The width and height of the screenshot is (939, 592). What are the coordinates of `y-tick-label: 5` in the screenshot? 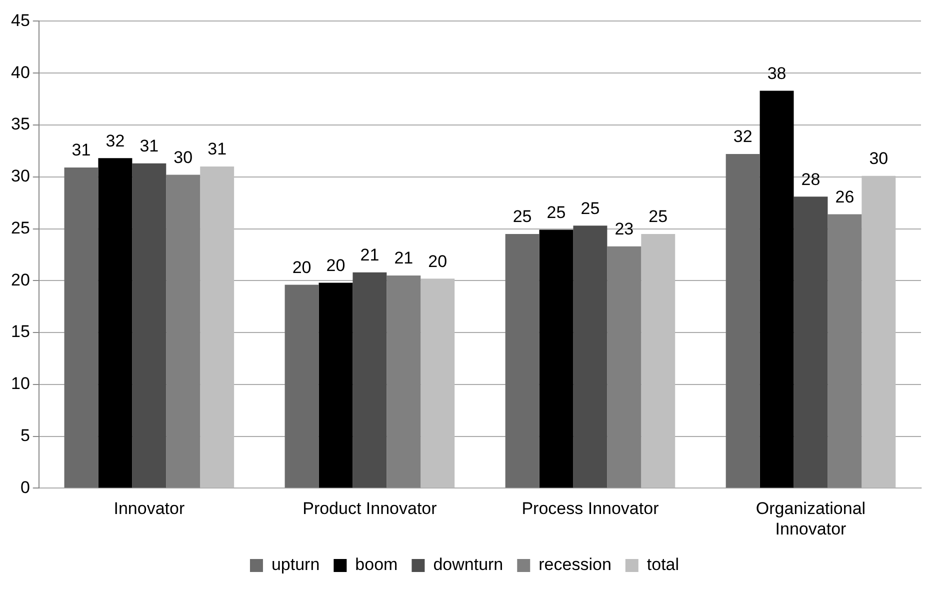 It's located at (25, 435).